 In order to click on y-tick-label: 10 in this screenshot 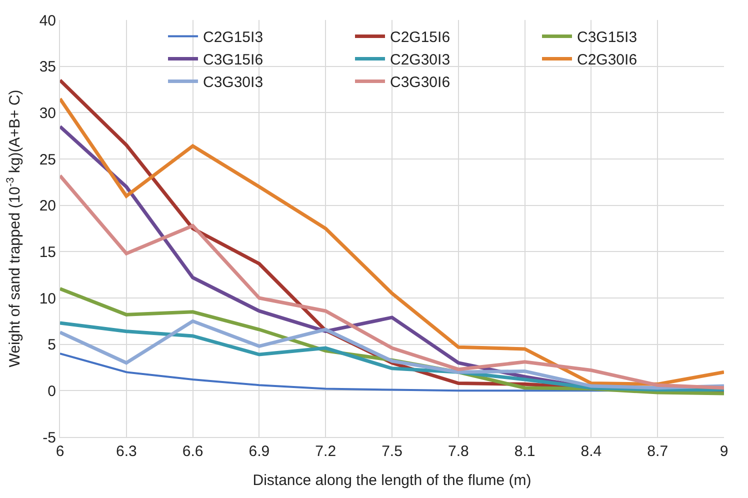, I will do `click(47, 299)`.